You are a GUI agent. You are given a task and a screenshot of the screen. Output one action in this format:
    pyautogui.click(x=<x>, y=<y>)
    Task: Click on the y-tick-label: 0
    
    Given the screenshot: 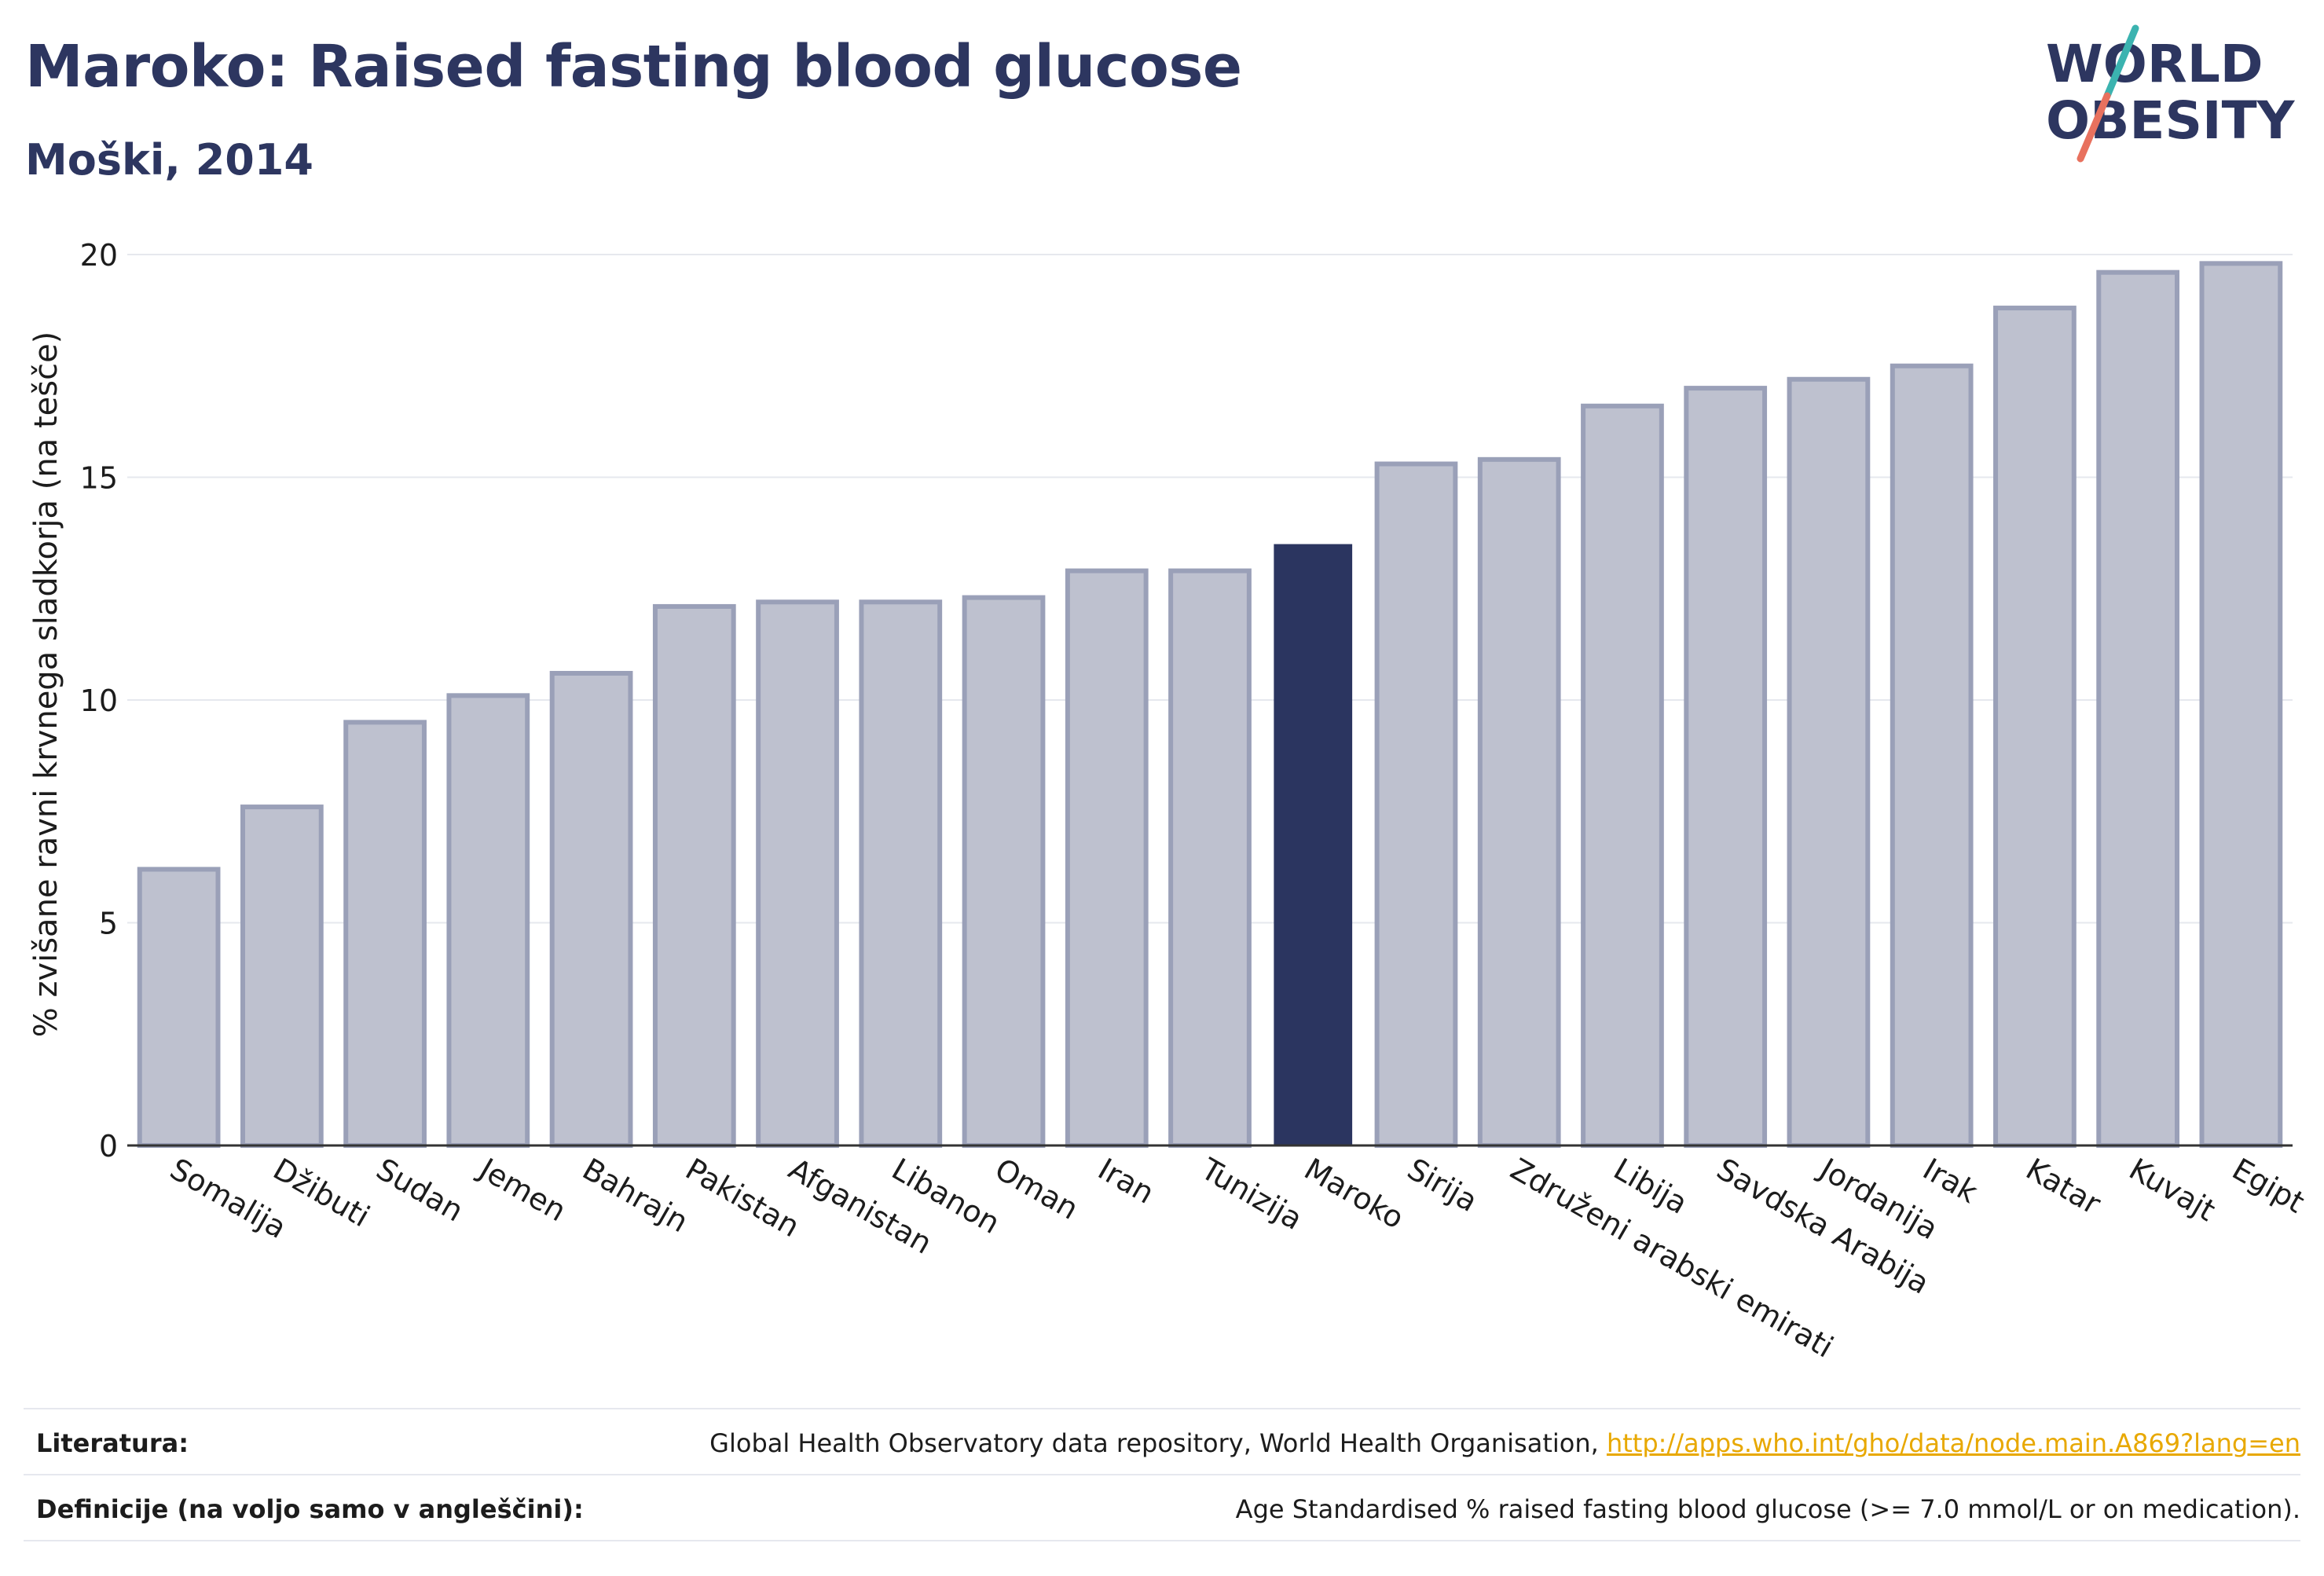 What is the action you would take?
    pyautogui.click(x=108, y=1146)
    